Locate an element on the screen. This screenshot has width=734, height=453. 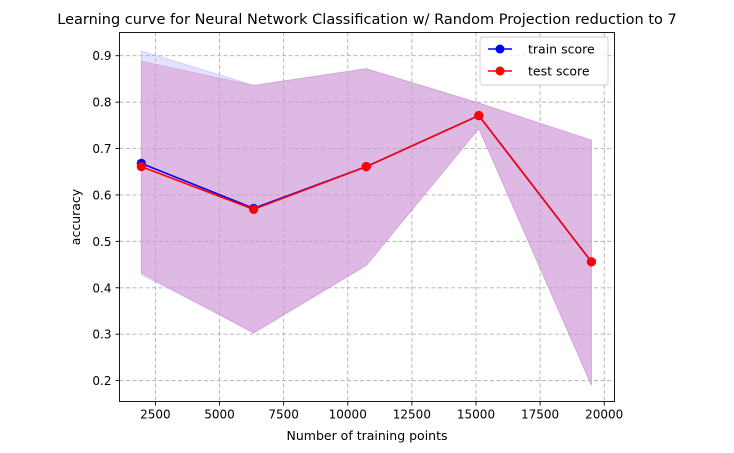
y-tick-label: 0.9 is located at coordinates (101, 56).